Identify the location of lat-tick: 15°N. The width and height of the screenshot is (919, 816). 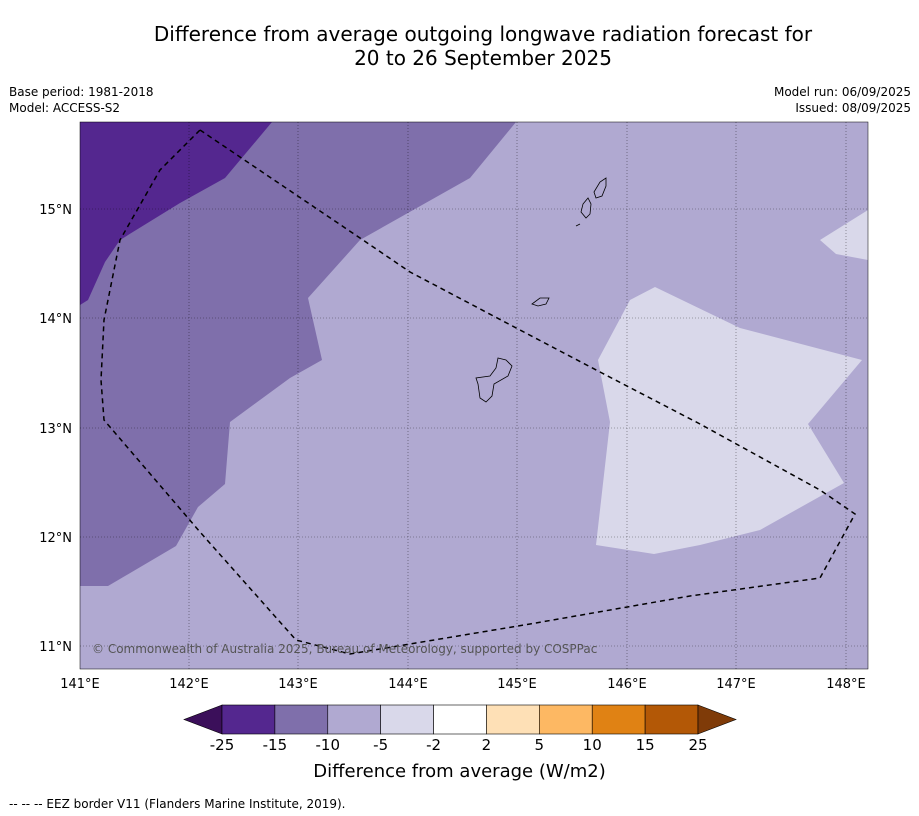
(55, 210).